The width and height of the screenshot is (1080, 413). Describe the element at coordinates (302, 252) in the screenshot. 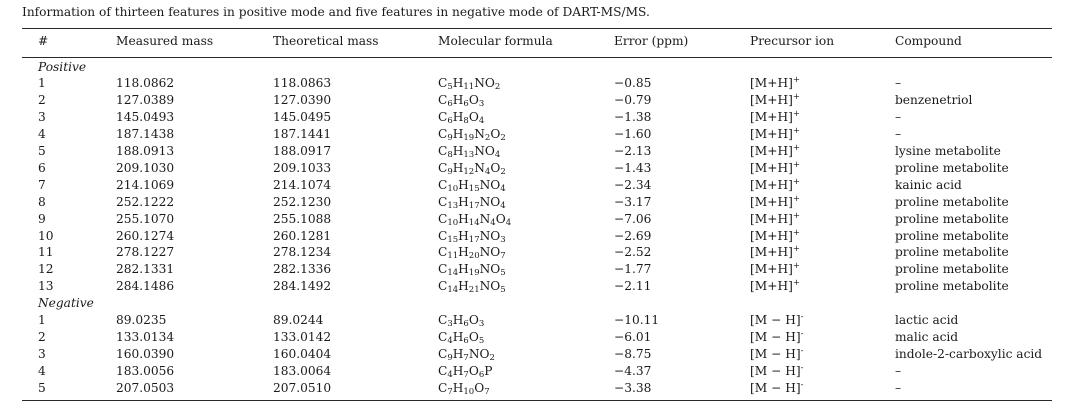

I see `theoretical-mass: 278.1234` at that location.